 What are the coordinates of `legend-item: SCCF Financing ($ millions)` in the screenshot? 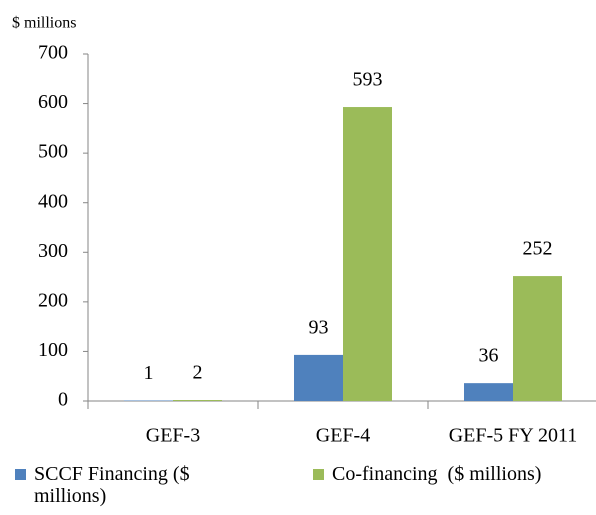 It's located at (124, 485).